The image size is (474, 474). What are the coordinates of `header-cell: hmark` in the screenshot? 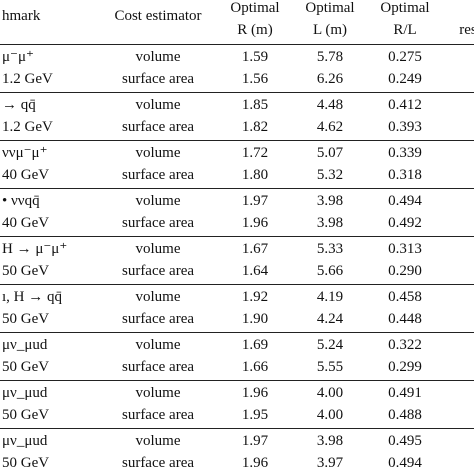 It's located at (21, 16).